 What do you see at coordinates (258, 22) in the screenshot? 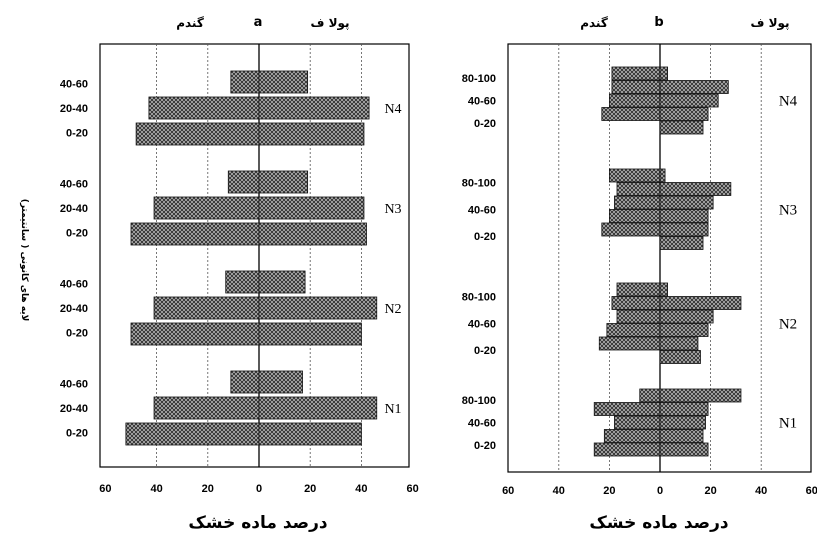
I see `panel-label-a: a` at bounding box center [258, 22].